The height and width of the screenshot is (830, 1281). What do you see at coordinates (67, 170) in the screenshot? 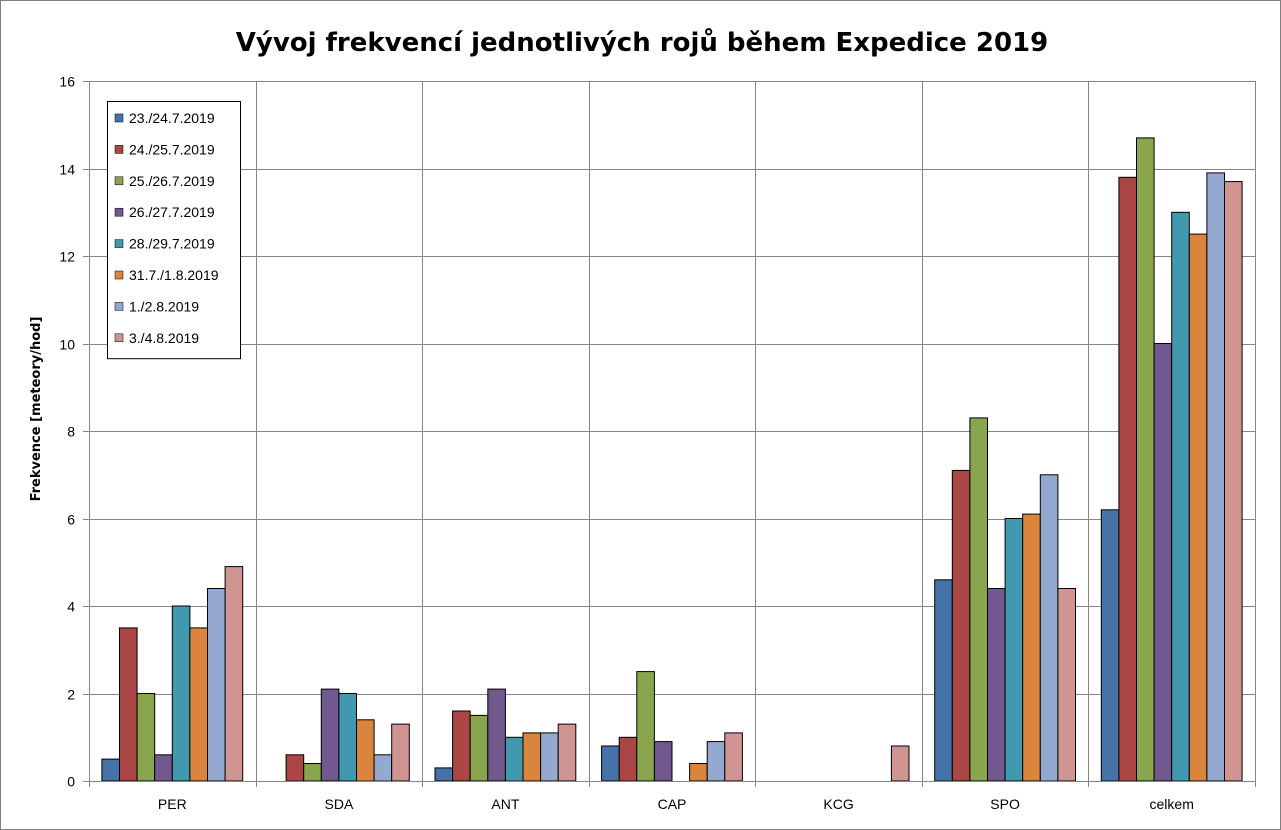
I see `y-tick-label: 14` at bounding box center [67, 170].